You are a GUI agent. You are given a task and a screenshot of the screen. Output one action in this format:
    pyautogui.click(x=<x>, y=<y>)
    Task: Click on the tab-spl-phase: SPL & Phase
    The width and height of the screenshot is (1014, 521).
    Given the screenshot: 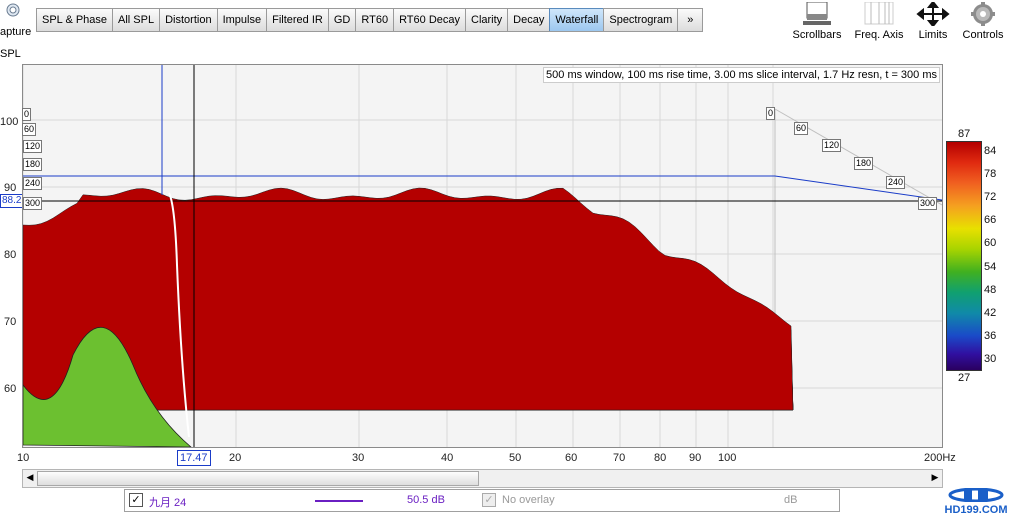 What is the action you would take?
    pyautogui.click(x=75, y=20)
    